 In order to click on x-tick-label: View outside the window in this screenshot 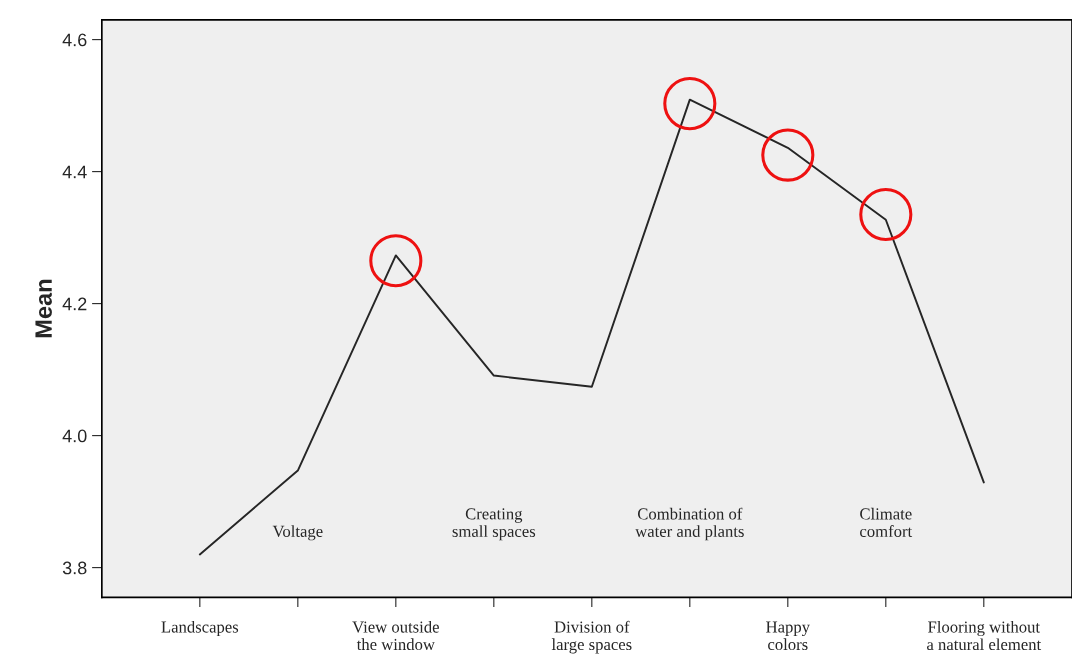, I will do `click(395, 635)`.